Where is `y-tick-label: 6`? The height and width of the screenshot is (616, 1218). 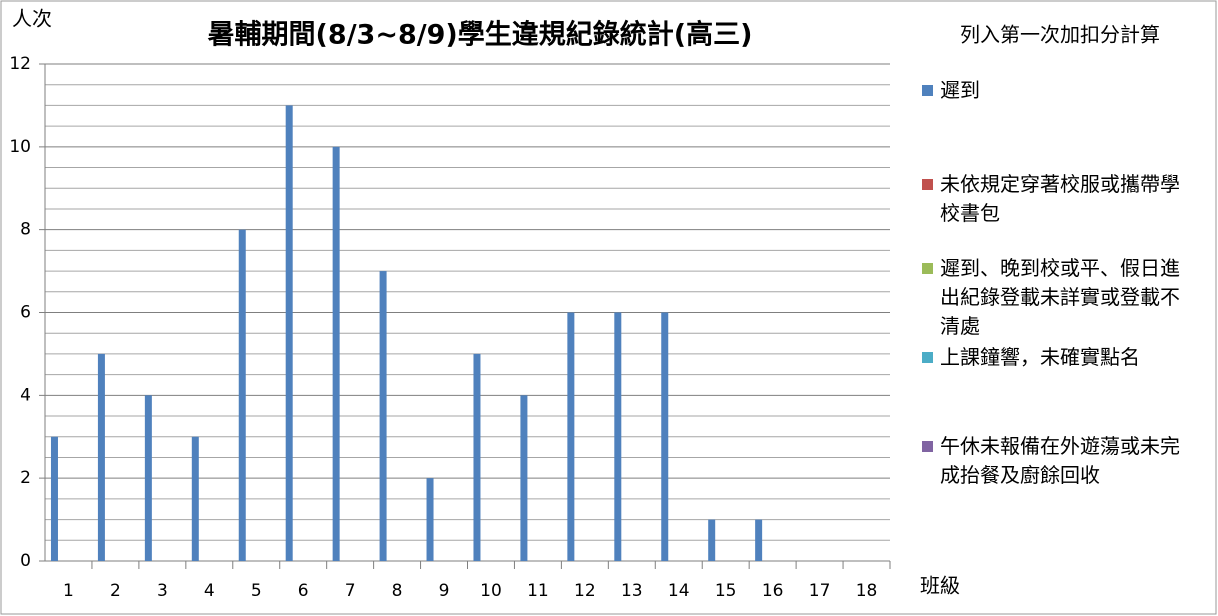
y-tick-label: 6 is located at coordinates (25, 313).